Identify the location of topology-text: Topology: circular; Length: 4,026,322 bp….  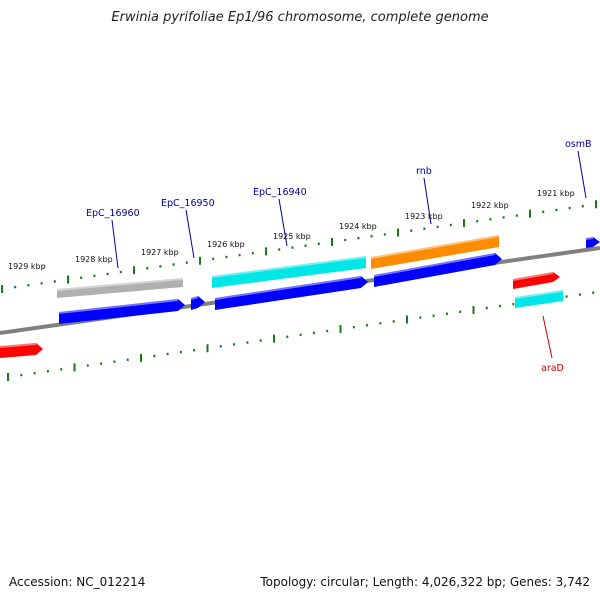
(425, 582).